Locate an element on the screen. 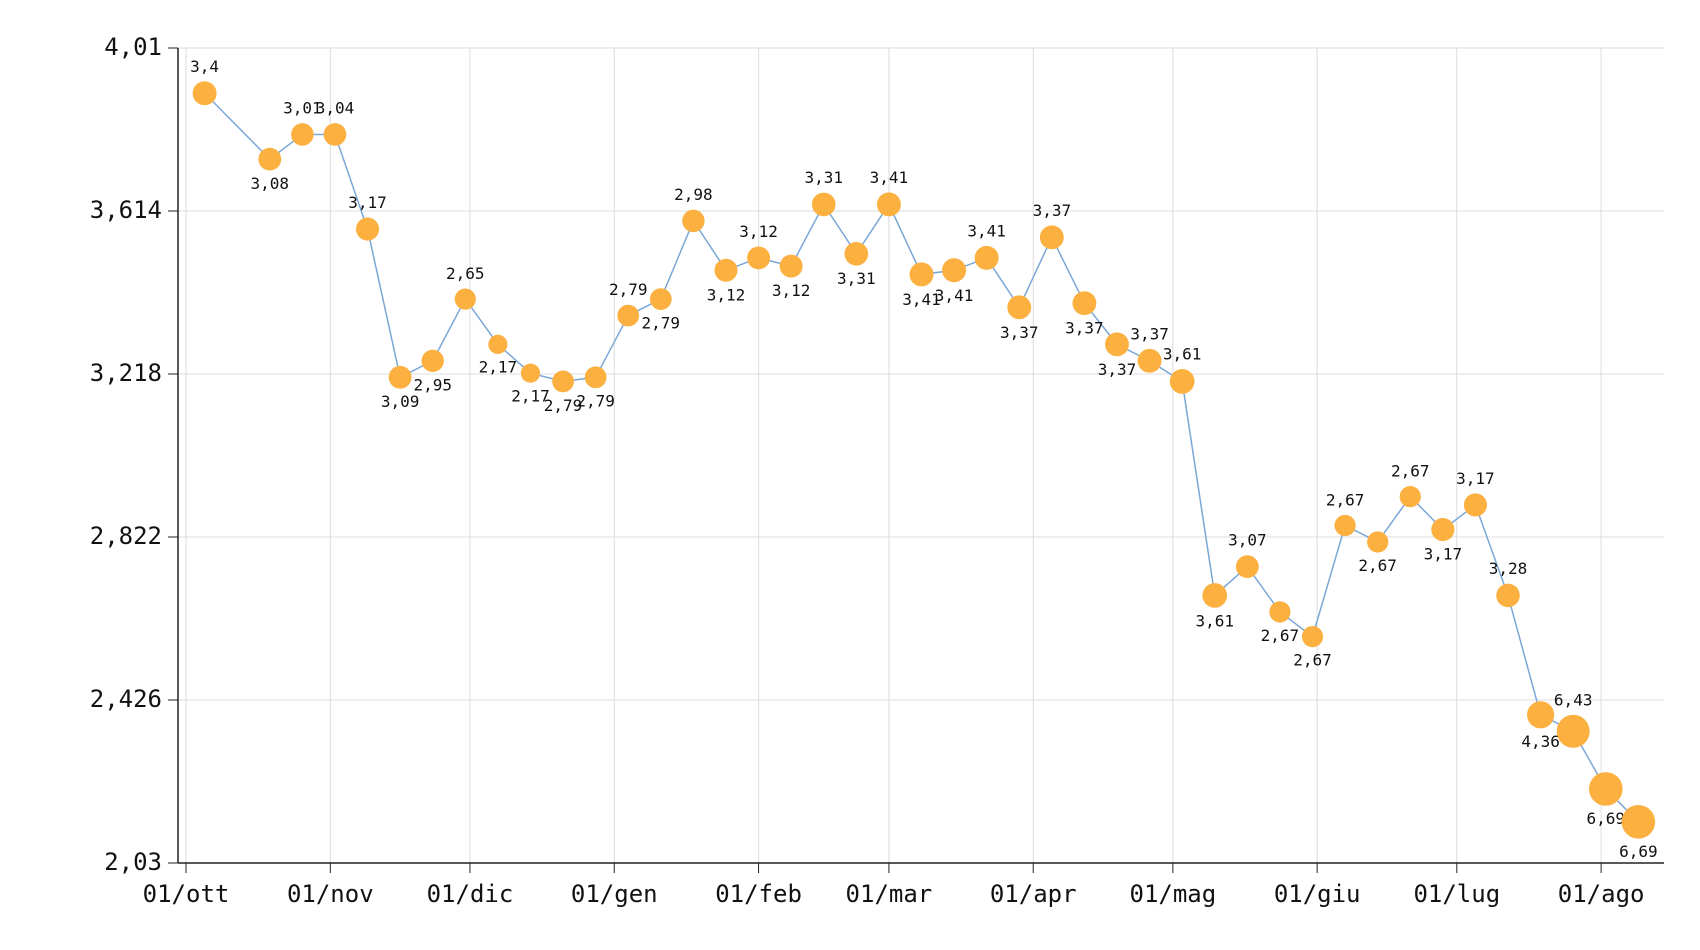 The width and height of the screenshot is (1700, 950). data-label: 2,98 is located at coordinates (693, 194).